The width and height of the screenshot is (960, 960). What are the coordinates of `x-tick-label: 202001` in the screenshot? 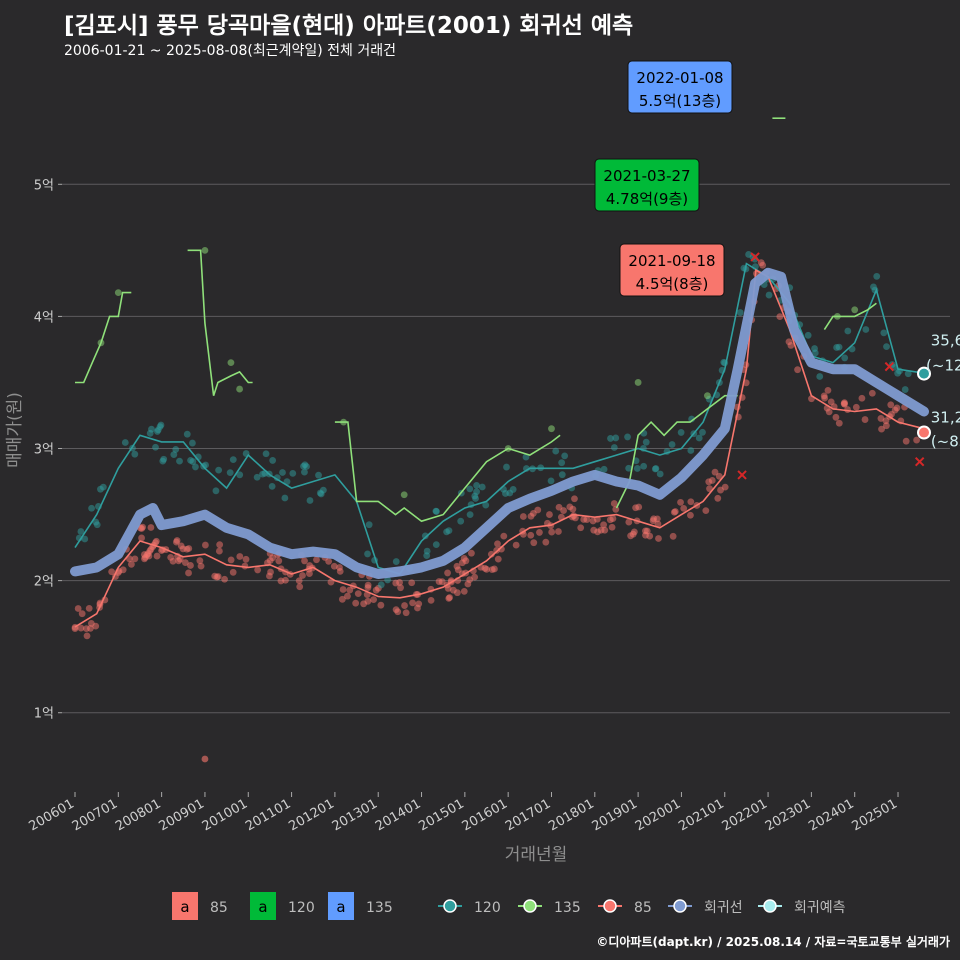 It's located at (658, 815).